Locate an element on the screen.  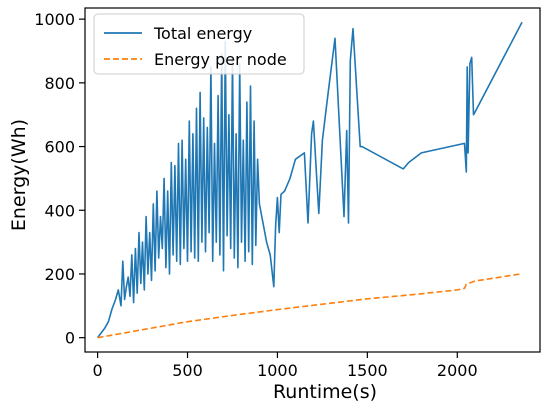
x-tick-label: 500 is located at coordinates (187, 370).